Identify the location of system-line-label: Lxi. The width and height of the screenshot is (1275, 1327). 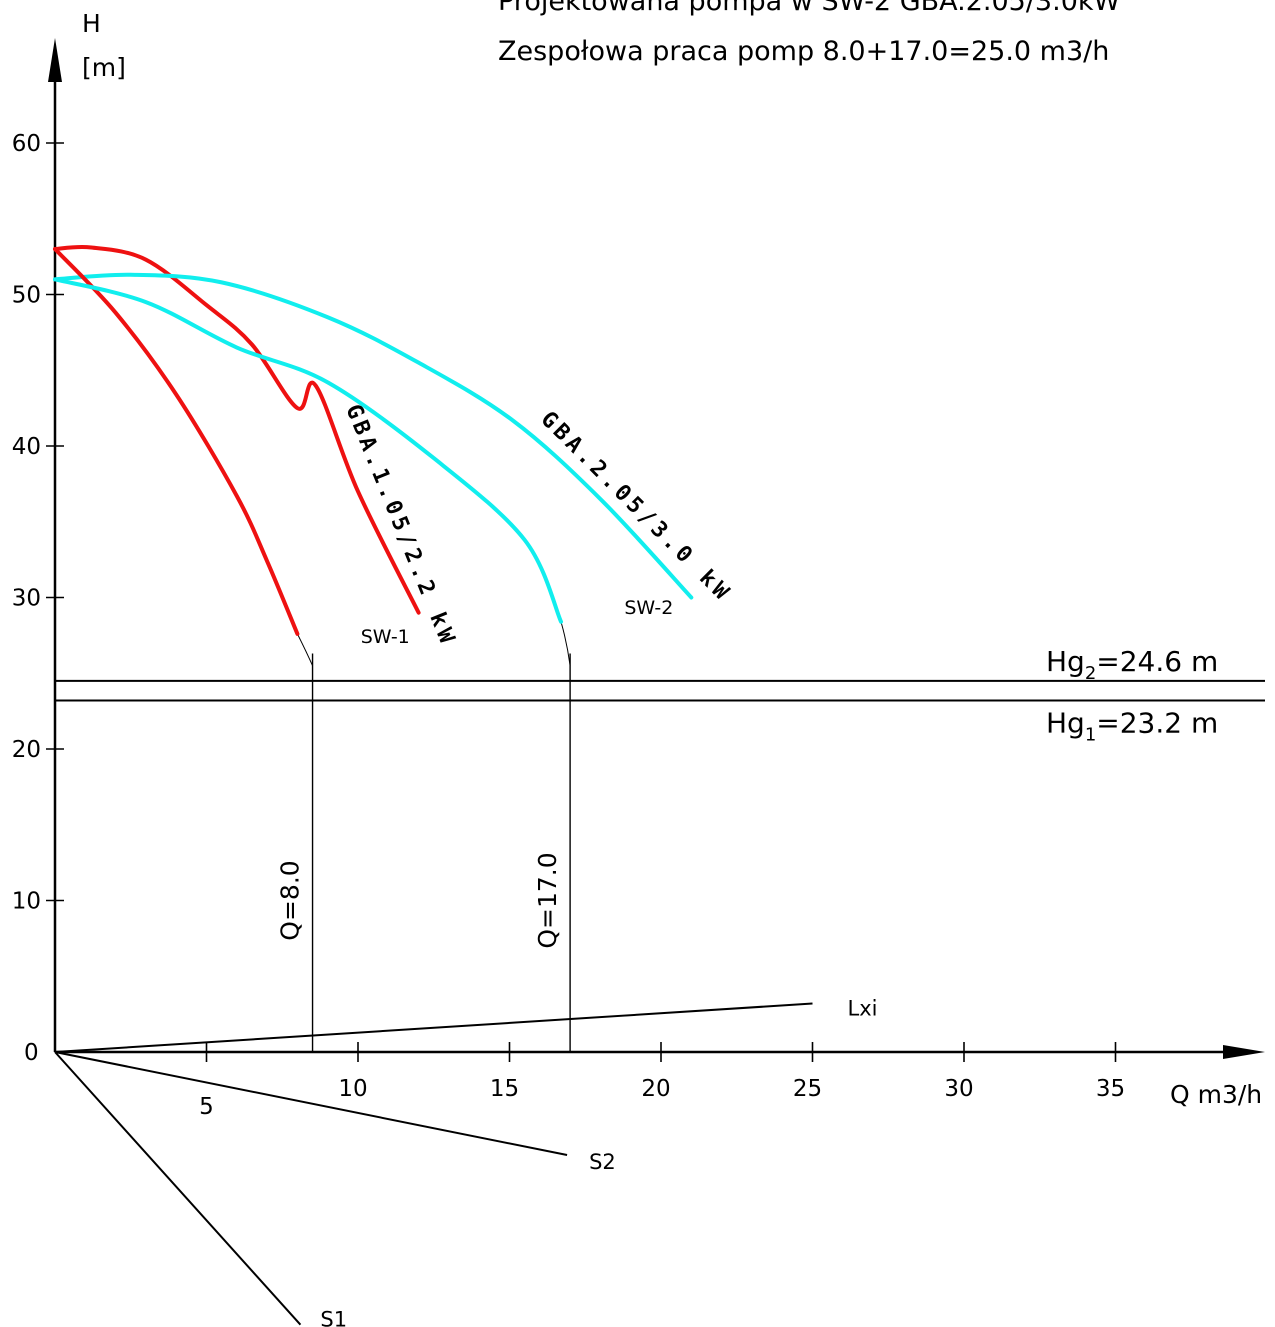
(863, 1009).